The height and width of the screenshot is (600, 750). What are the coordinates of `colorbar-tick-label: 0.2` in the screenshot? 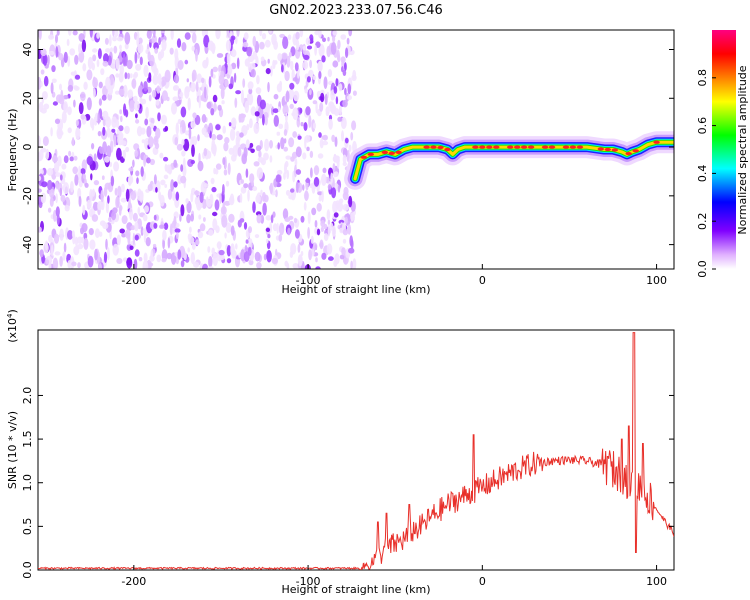 It's located at (702, 221).